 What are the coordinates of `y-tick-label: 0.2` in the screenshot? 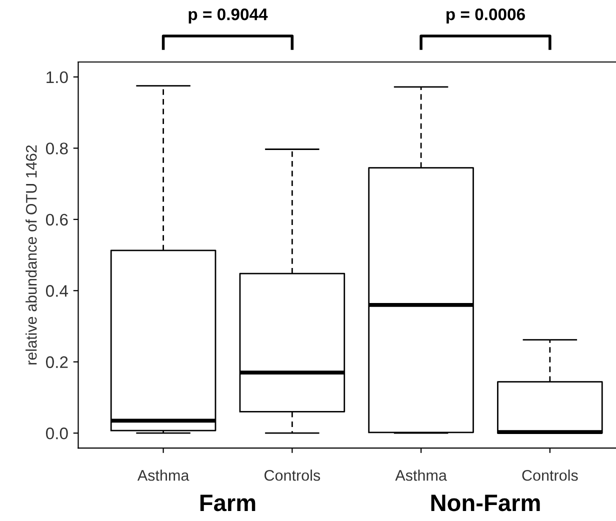 It's located at (57, 362).